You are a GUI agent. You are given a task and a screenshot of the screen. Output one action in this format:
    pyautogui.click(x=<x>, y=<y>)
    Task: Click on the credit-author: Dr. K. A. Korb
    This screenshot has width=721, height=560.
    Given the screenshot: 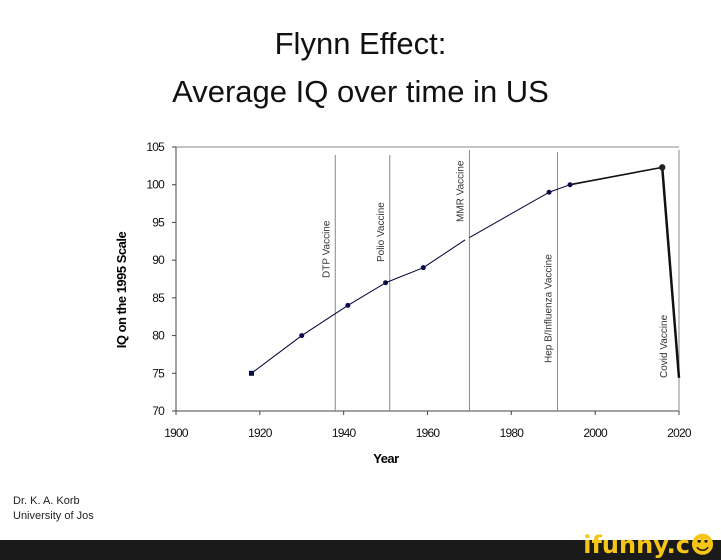 What is the action you would take?
    pyautogui.click(x=46, y=501)
    